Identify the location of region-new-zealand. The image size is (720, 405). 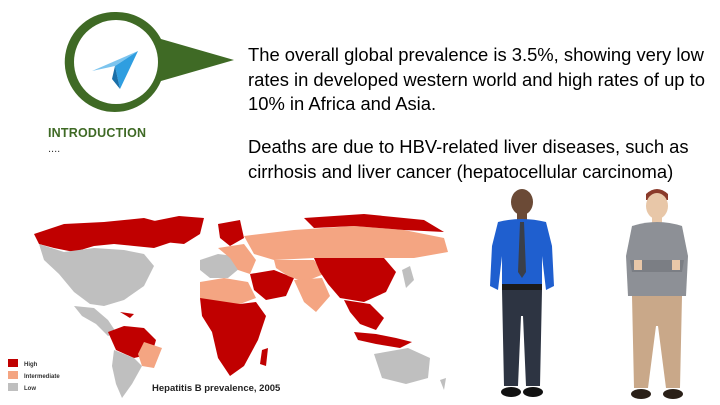
(443, 384).